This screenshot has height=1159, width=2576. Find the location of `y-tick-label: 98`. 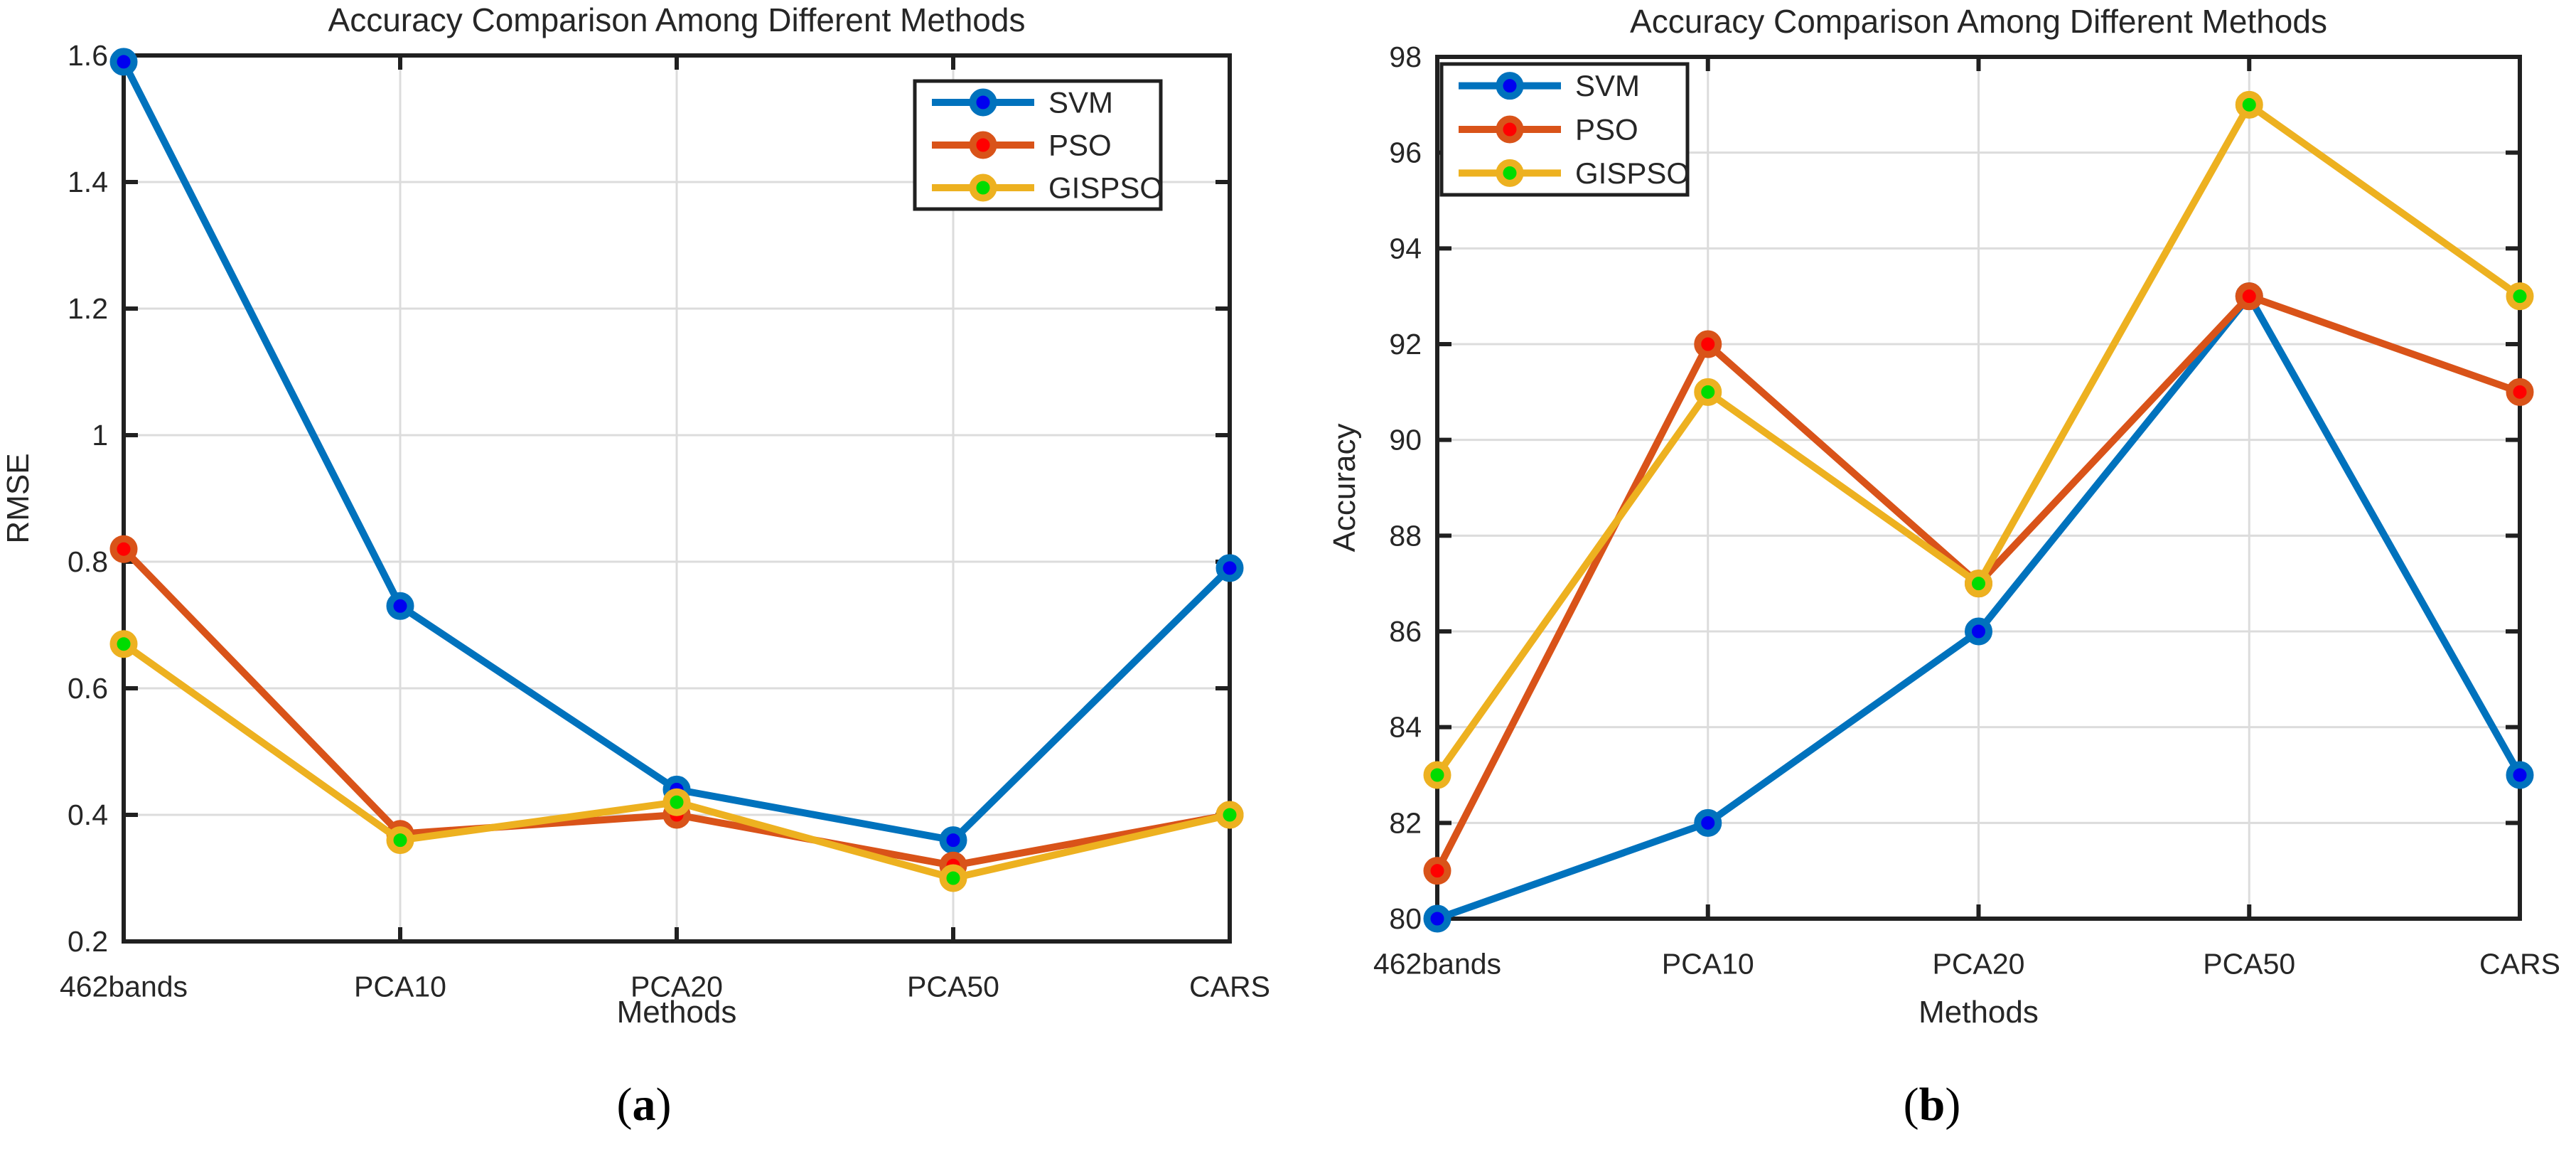

y-tick-label: 98 is located at coordinates (1405, 57).